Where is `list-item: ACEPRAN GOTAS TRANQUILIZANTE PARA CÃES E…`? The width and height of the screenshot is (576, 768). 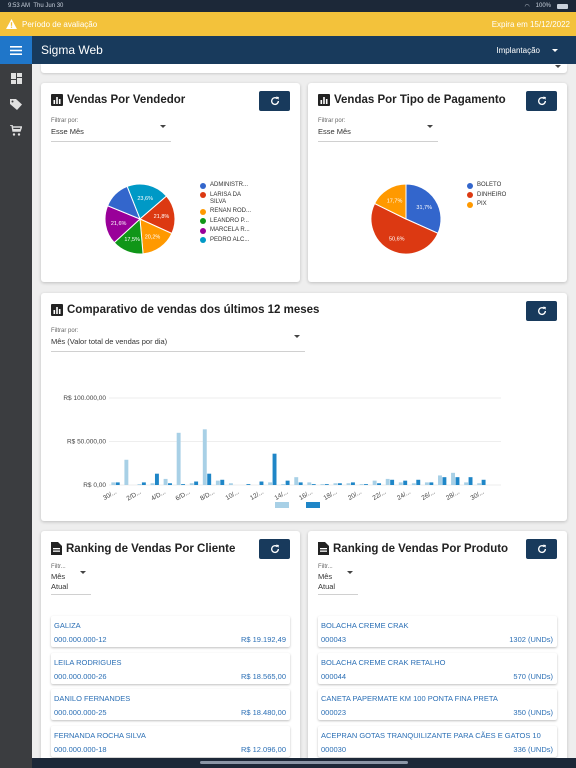
list-item: ACEPRAN GOTAS TRANQUILIZANTE PARA CÃES E… is located at coordinates (437, 741).